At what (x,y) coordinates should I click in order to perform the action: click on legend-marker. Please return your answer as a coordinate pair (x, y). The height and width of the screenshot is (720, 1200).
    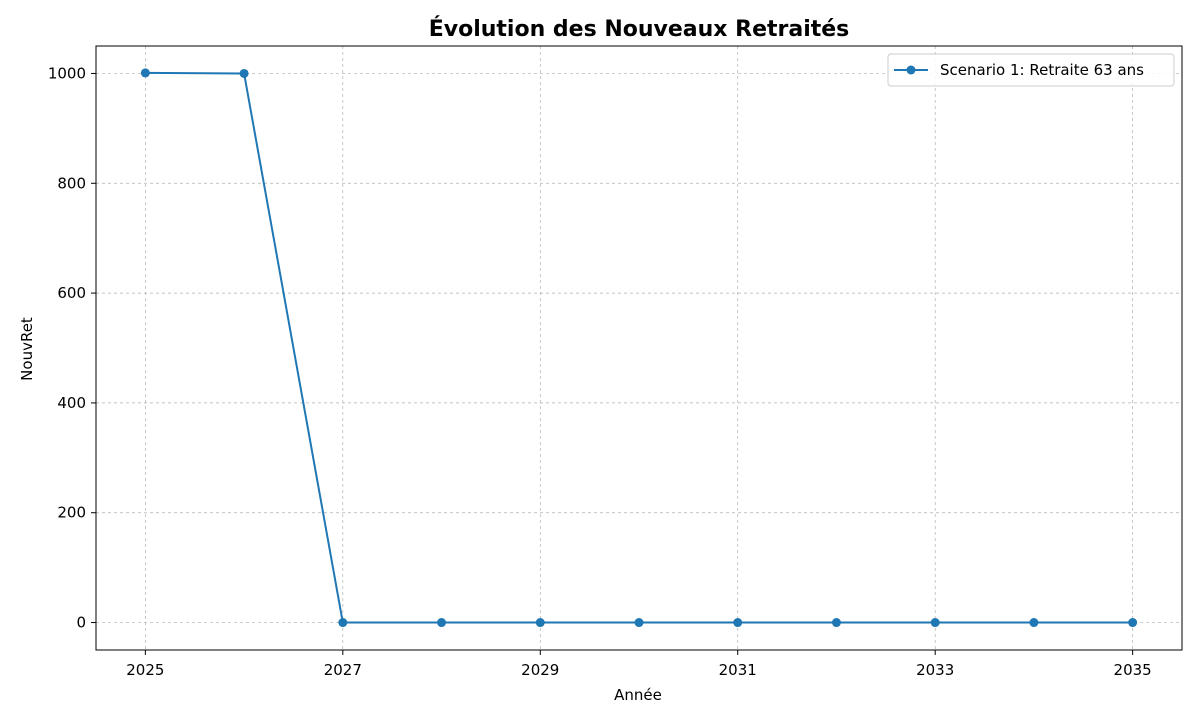
    Looking at the image, I should click on (911, 70).